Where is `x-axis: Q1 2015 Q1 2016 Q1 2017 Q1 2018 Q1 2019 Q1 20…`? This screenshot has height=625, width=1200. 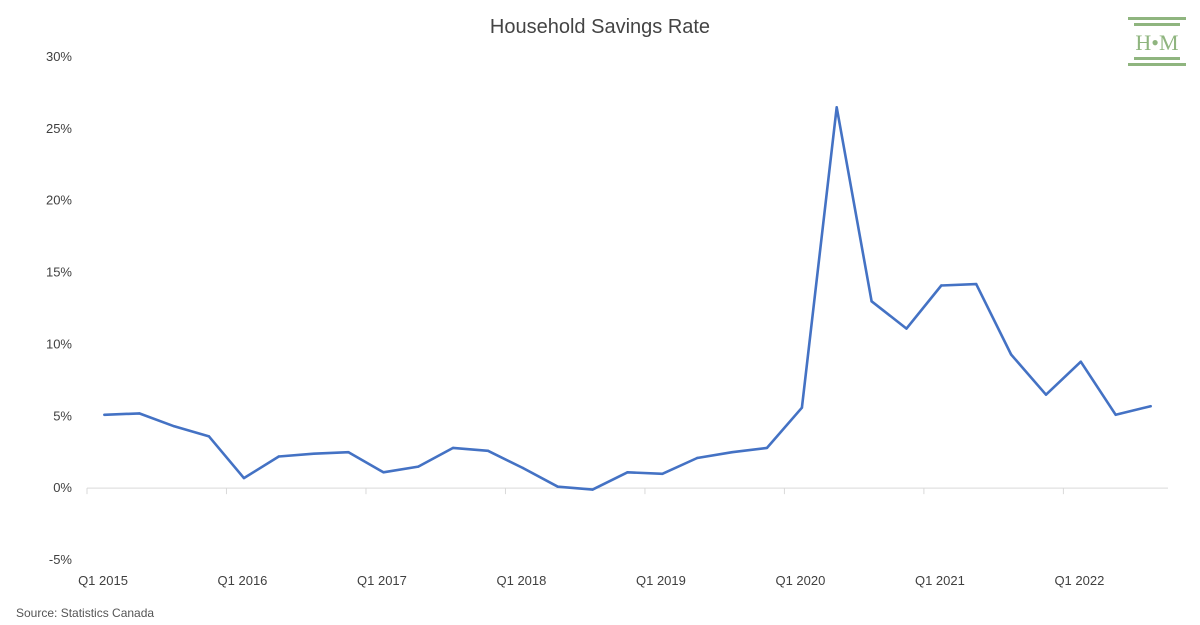 x-axis: Q1 2015 Q1 2016 Q1 2017 Q1 2018 Q1 2019 Q1 20… is located at coordinates (623, 537).